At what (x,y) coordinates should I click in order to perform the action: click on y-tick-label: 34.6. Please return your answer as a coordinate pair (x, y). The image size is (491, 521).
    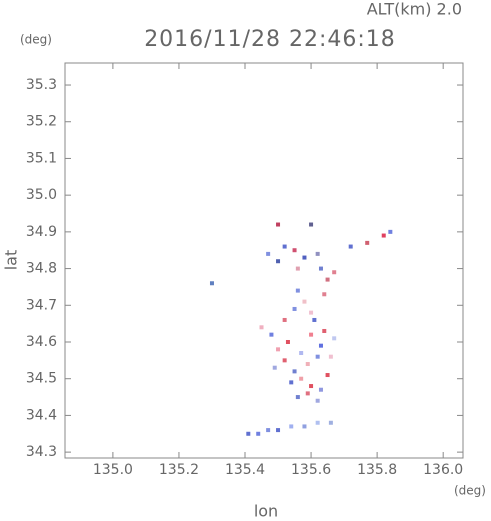
    Looking at the image, I should click on (41, 342).